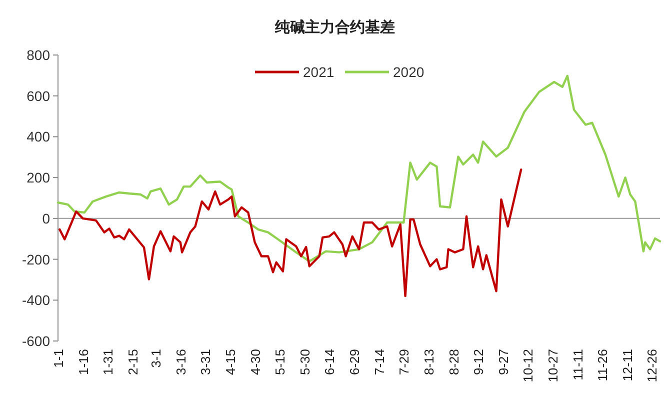 This screenshot has height=403, width=667. Describe the element at coordinates (330, 362) in the screenshot. I see `x-tick-label: 6-14` at that location.